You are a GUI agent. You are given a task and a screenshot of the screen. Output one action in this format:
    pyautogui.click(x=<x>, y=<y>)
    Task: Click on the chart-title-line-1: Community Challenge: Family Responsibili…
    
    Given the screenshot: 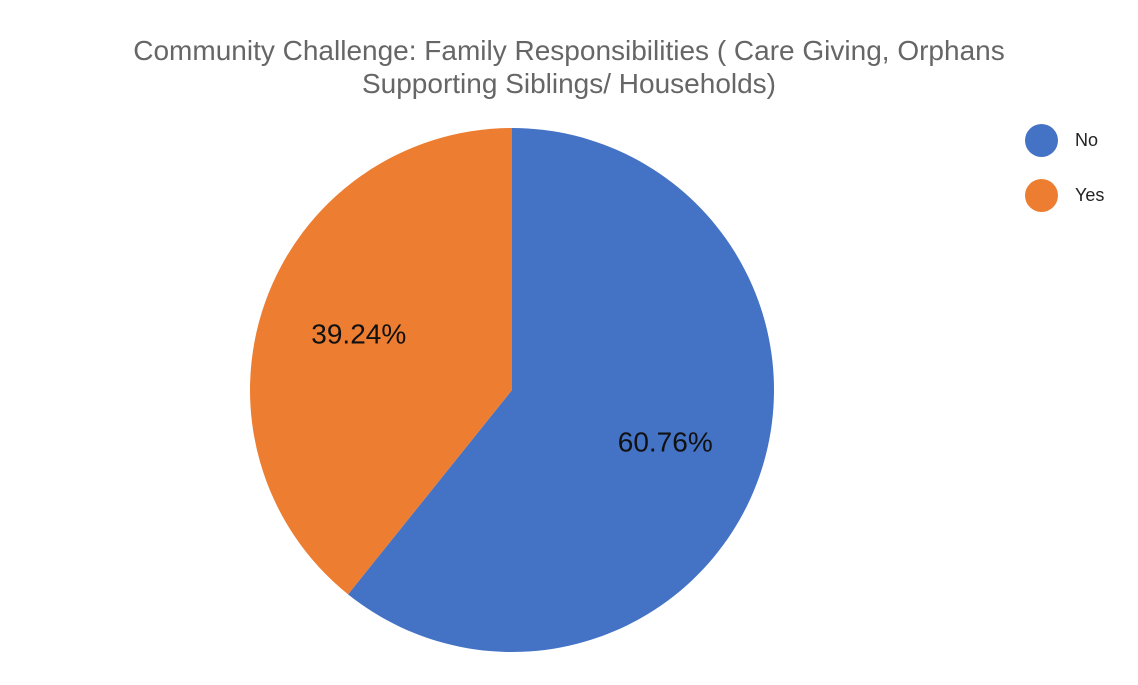 What is the action you would take?
    pyautogui.click(x=569, y=50)
    